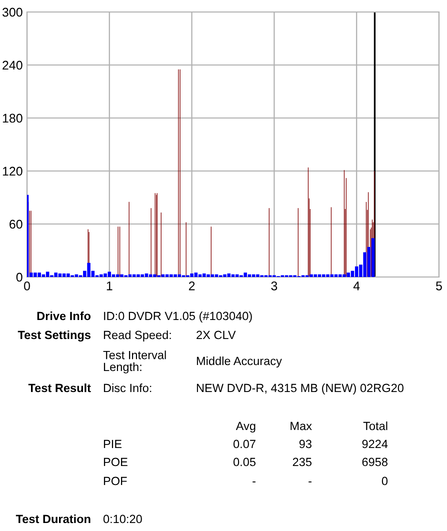 This screenshot has width=447, height=531. What do you see at coordinates (12, 171) in the screenshot?
I see `y-tick-label: 120` at bounding box center [12, 171].